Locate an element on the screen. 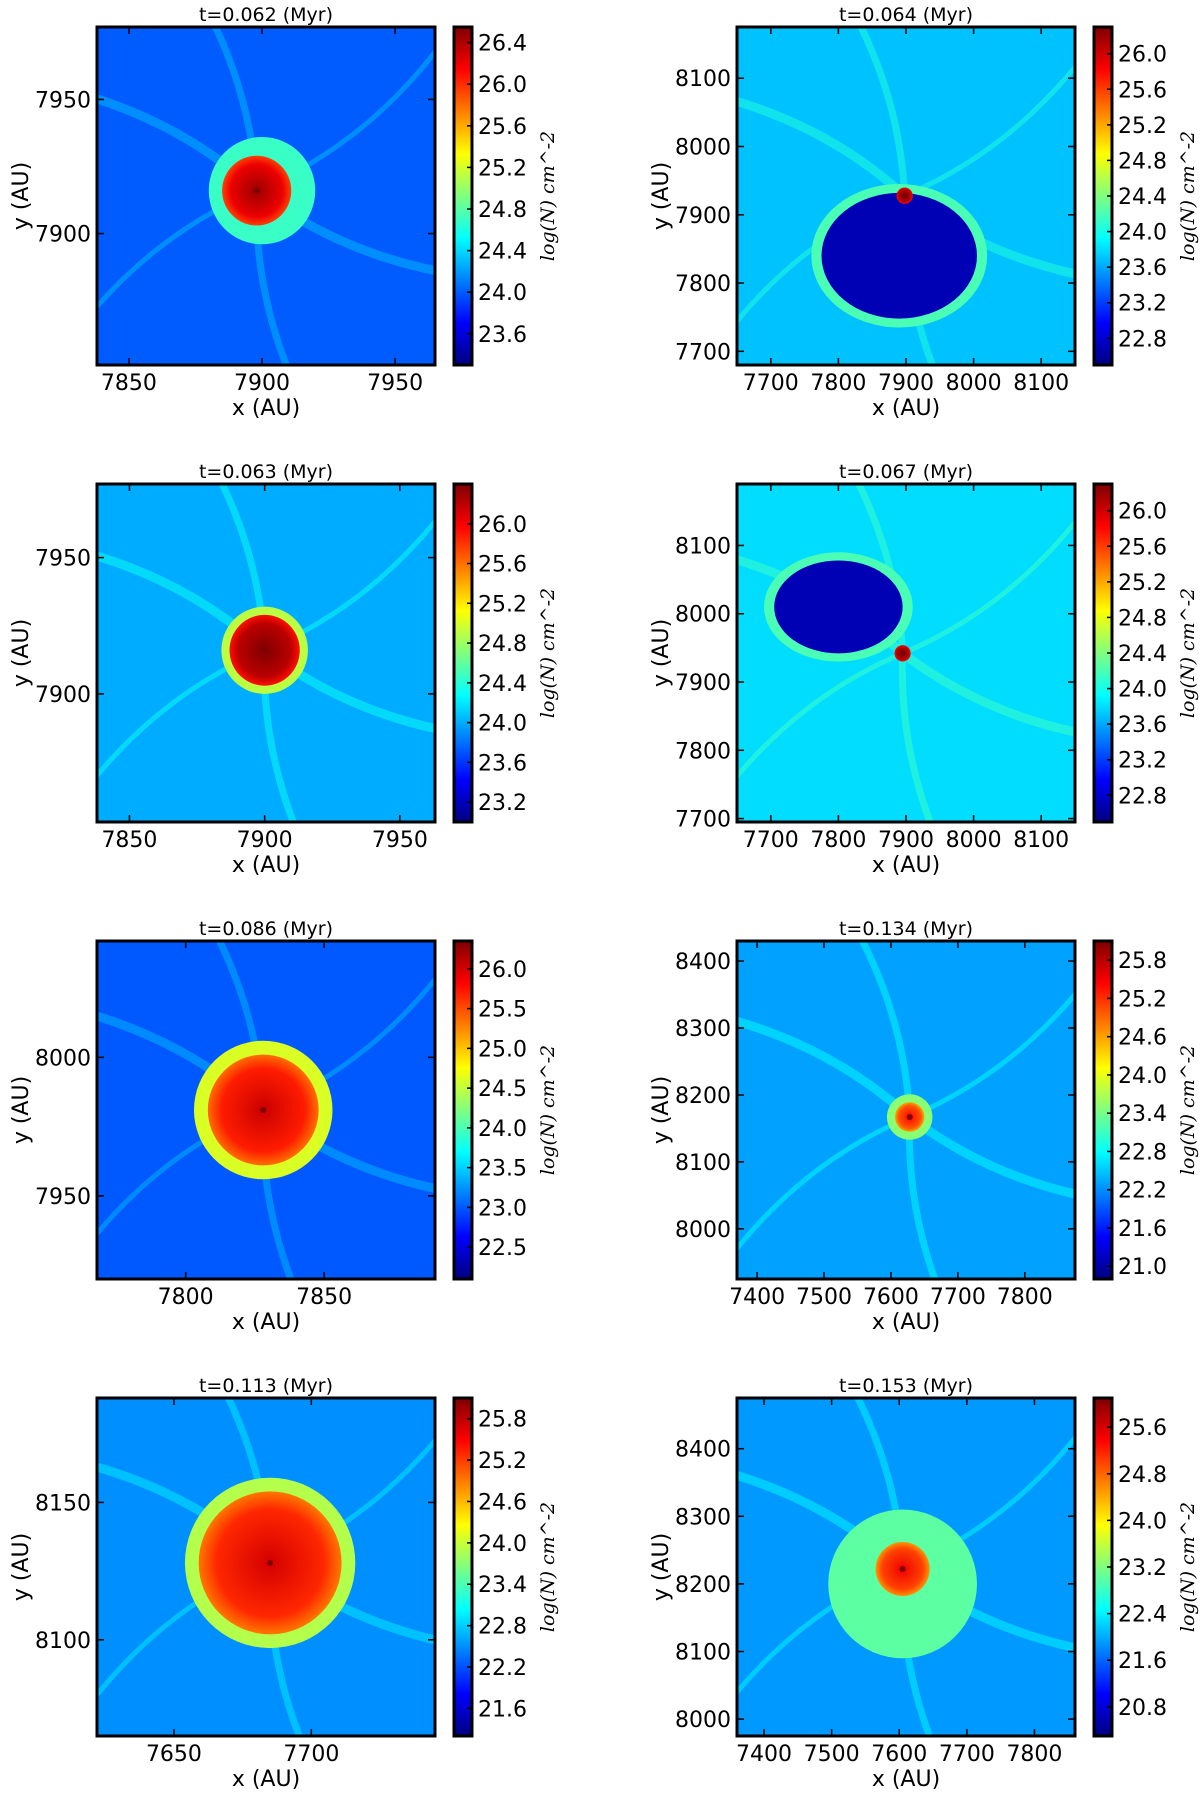 The width and height of the screenshot is (1200, 1816). x-tick-label: 8100 is located at coordinates (1041, 840).